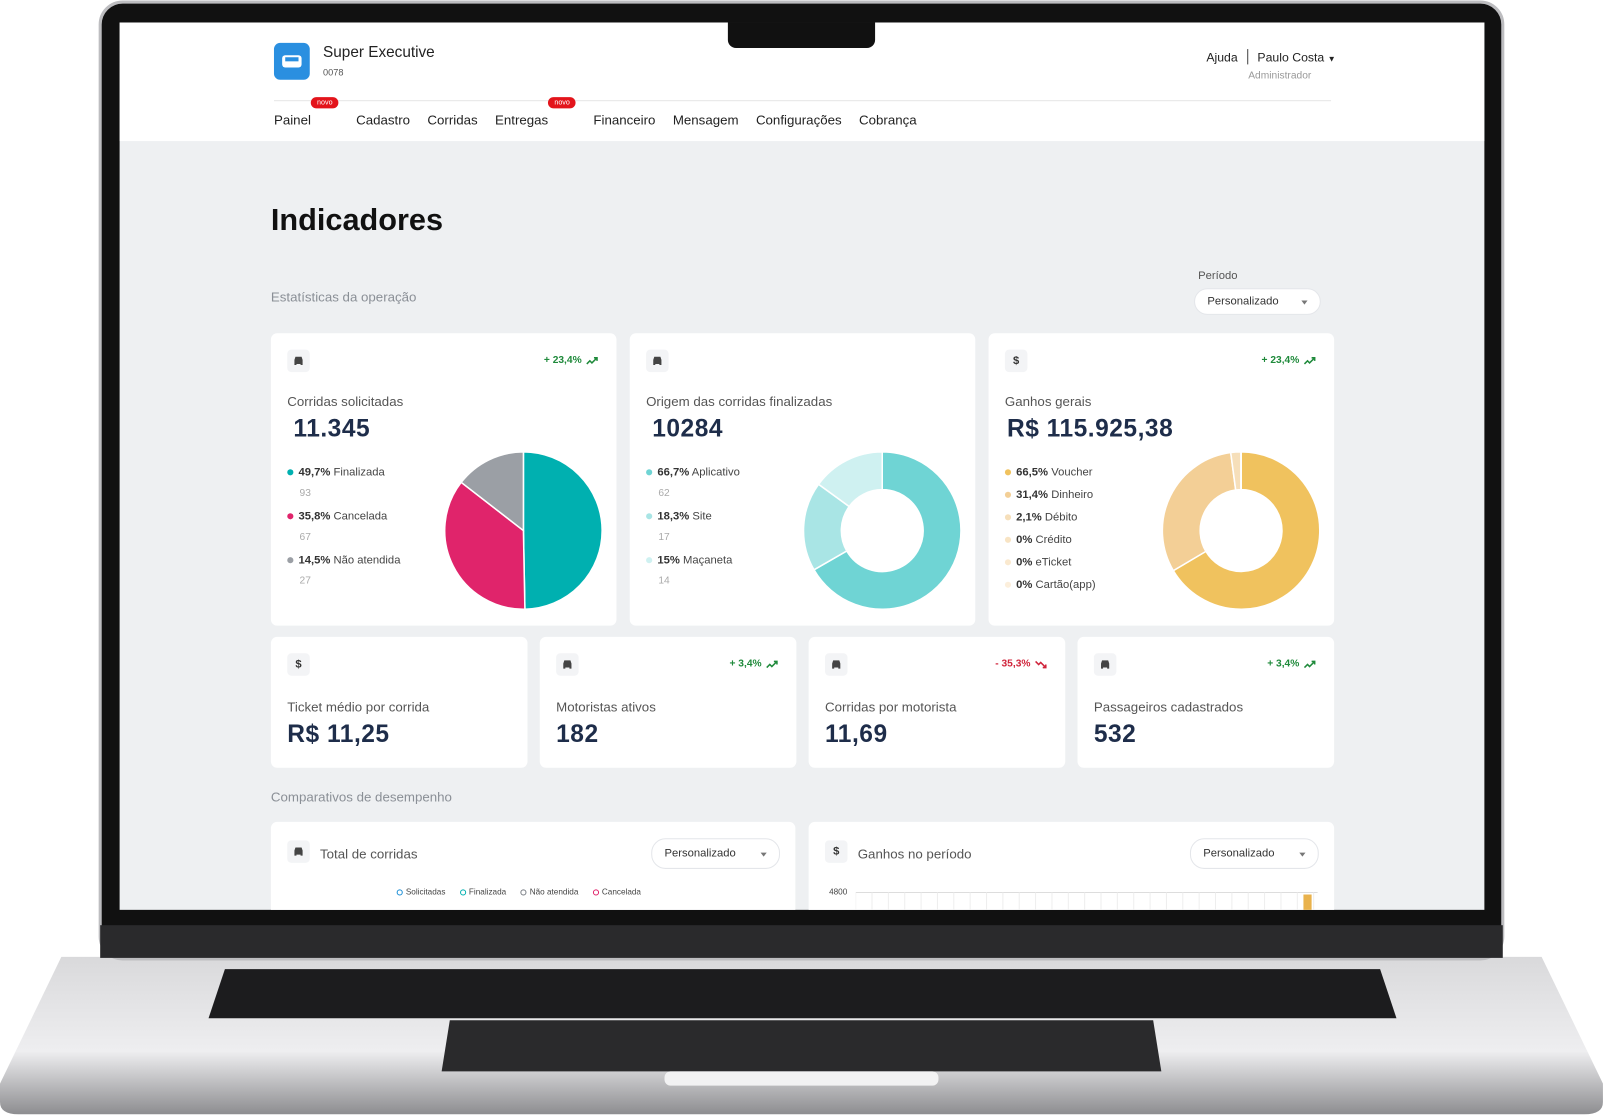  Describe the element at coordinates (1090, 429) in the screenshot. I see `card-value: R$ 115.925,38` at that location.